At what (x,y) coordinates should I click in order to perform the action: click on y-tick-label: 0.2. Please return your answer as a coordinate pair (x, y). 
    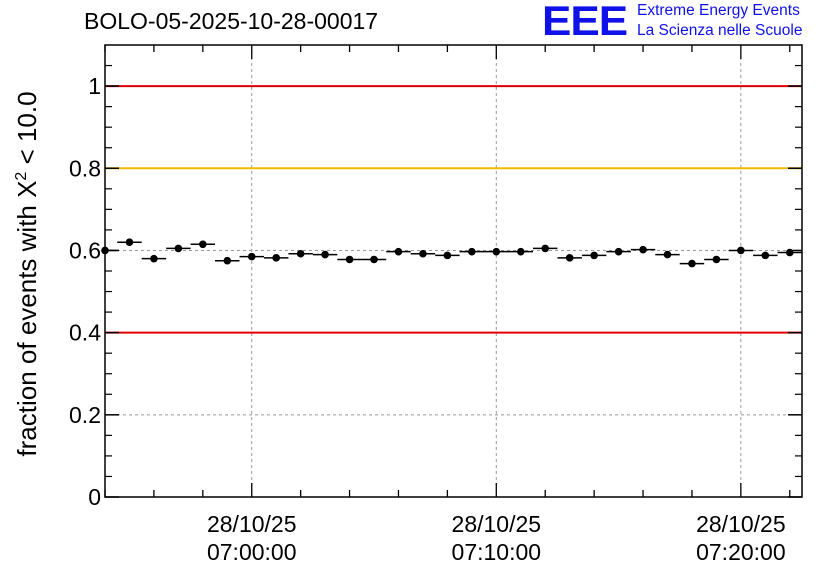
    Looking at the image, I should click on (85, 415).